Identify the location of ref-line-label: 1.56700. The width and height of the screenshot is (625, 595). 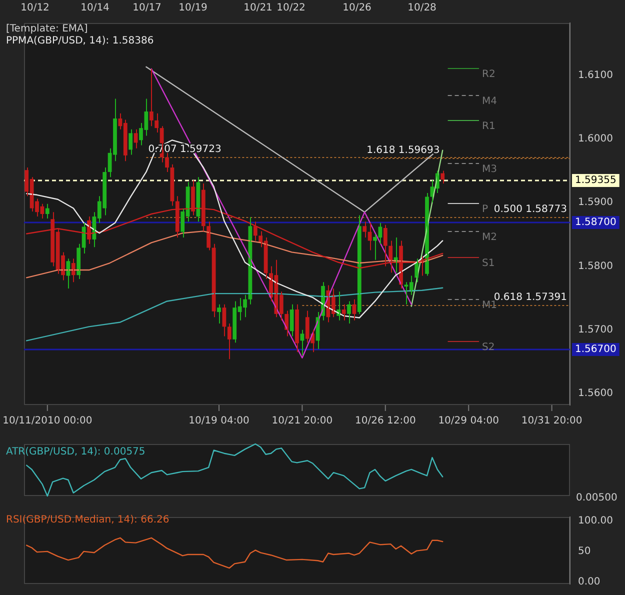
(595, 350).